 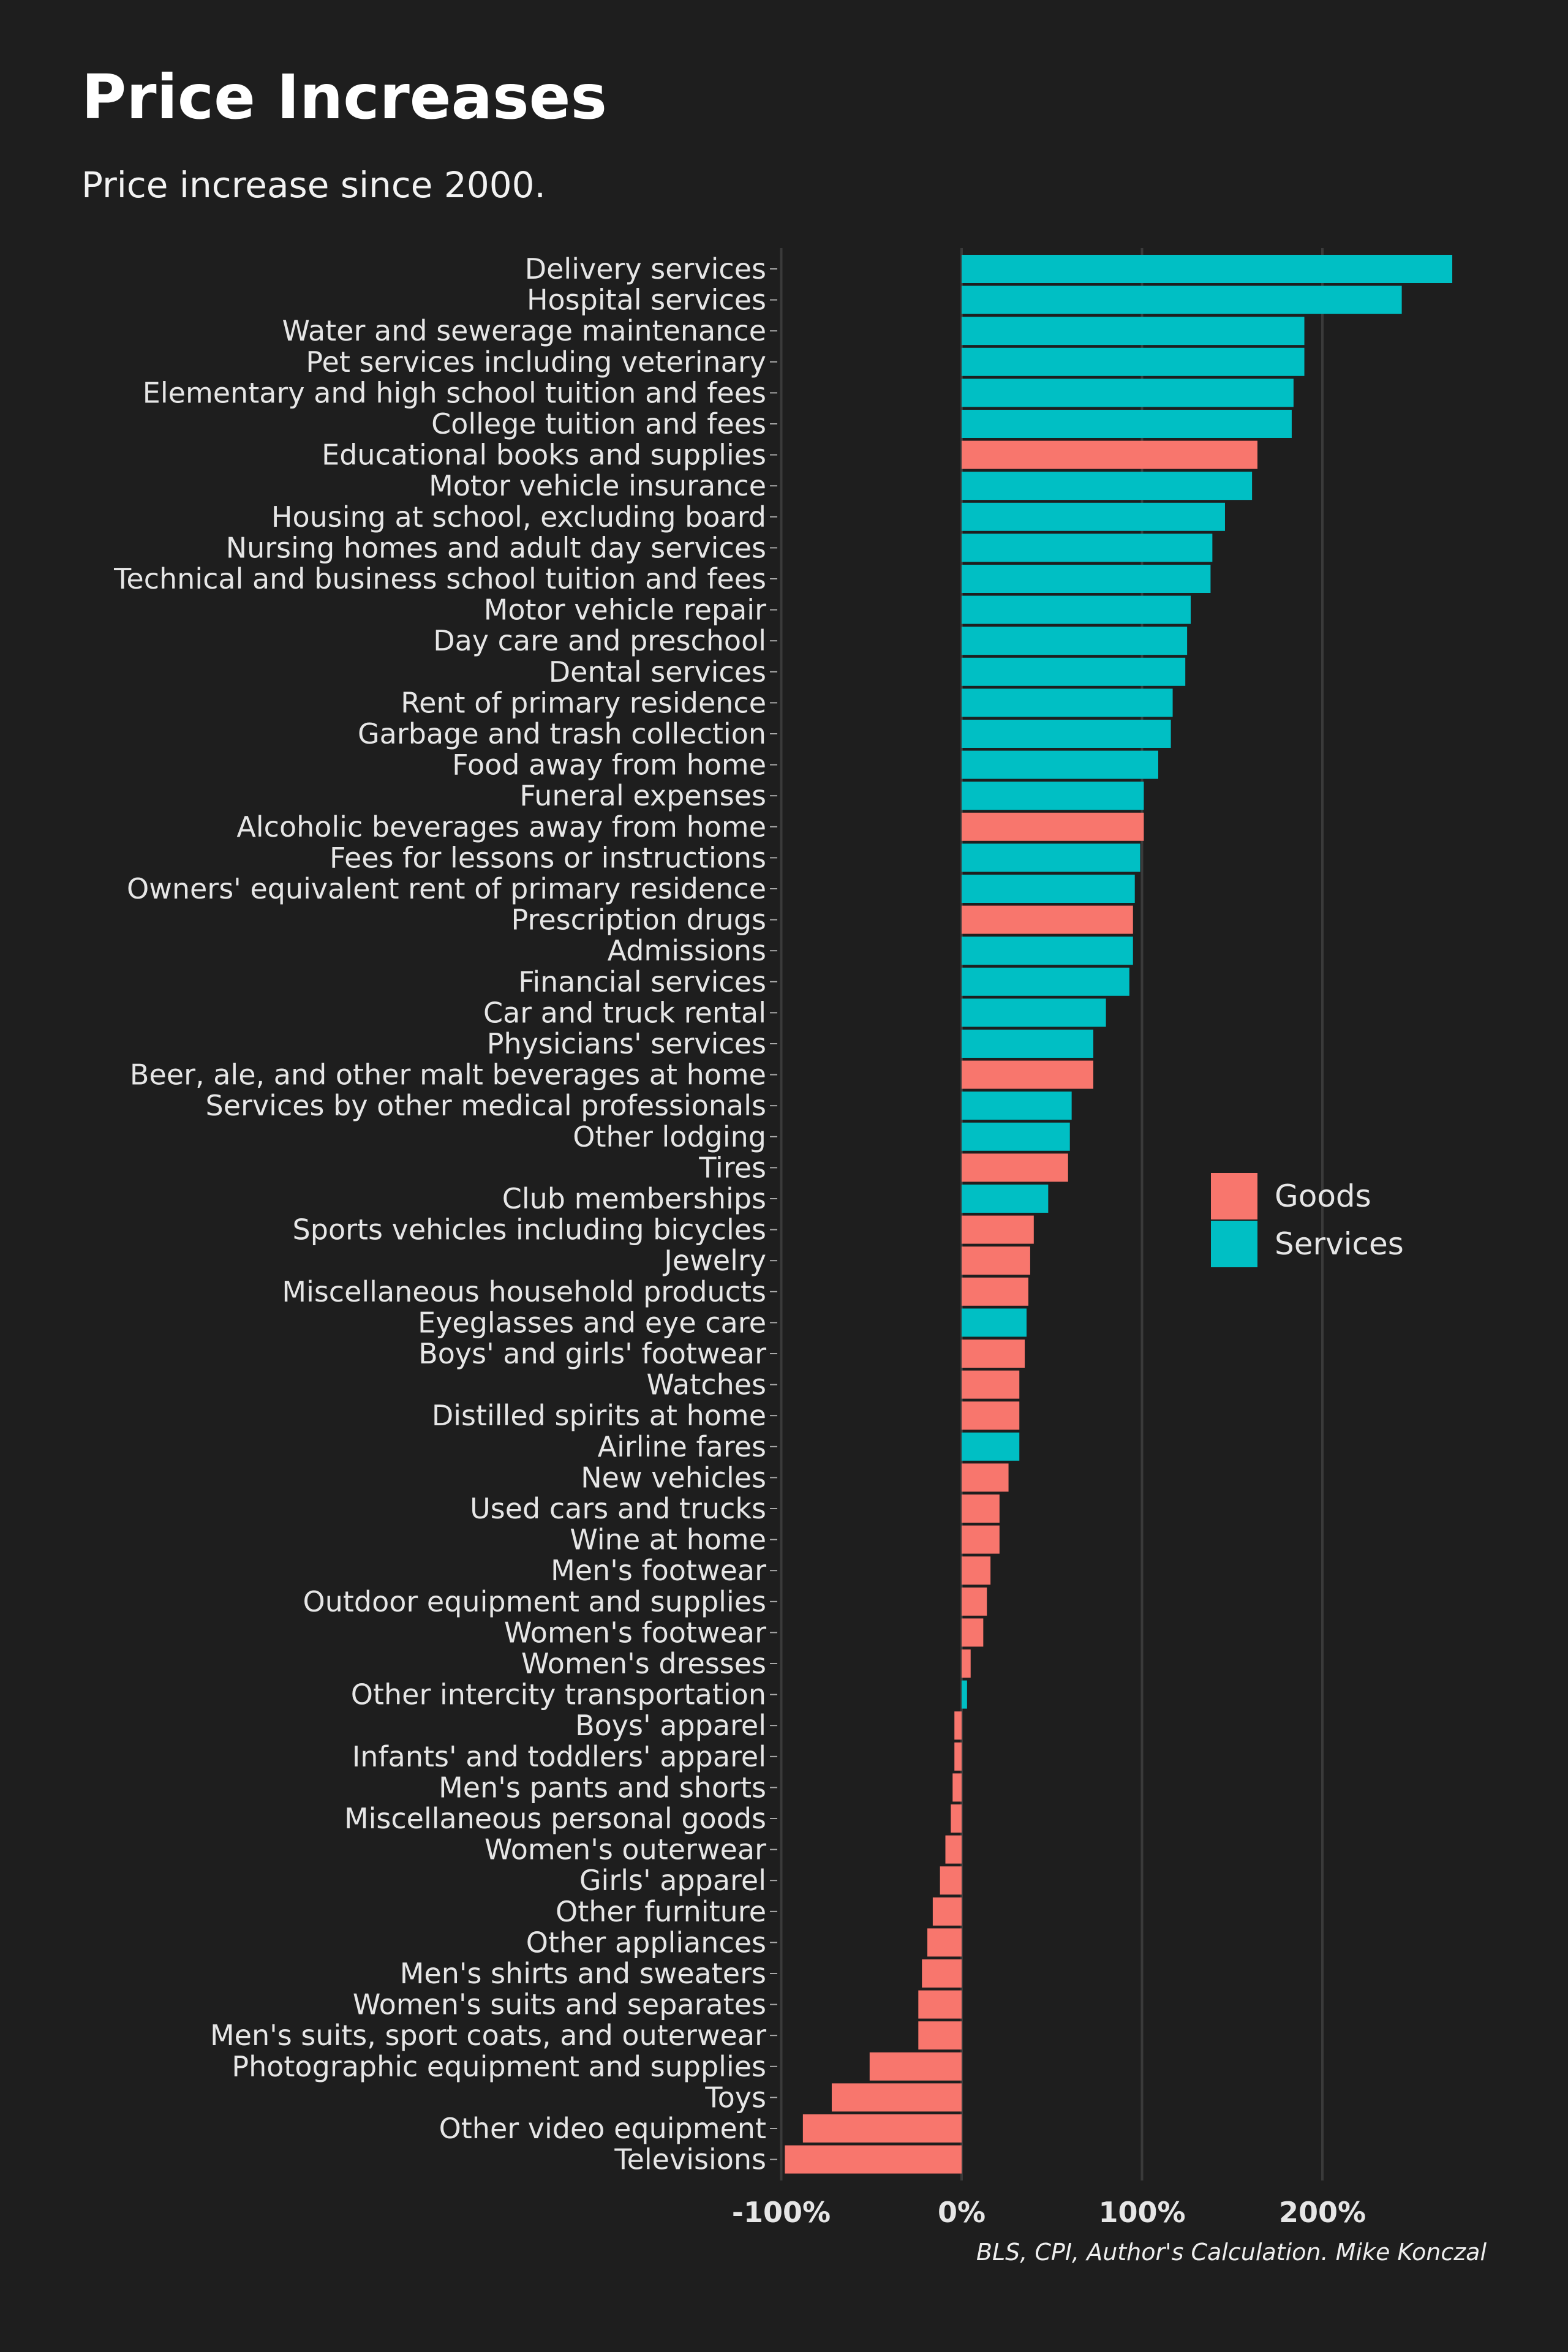 I want to click on category-label: Dental services, so click(x=658, y=671).